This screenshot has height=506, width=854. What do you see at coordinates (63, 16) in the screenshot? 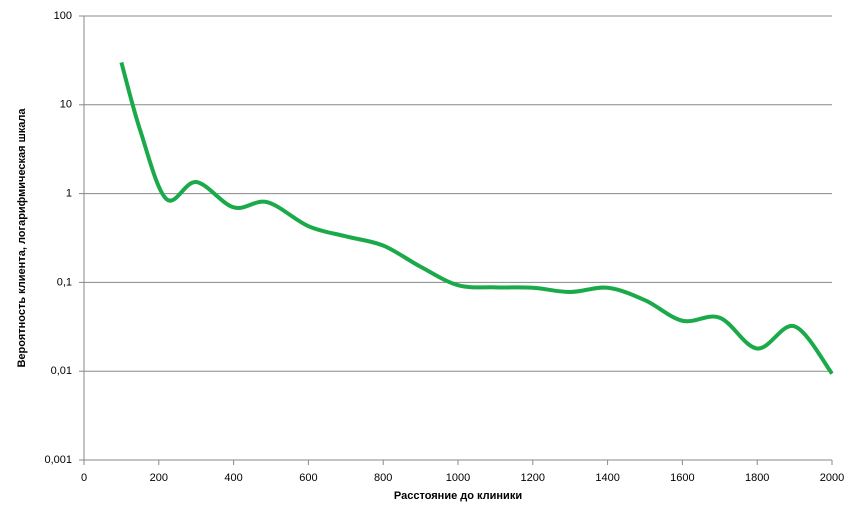
I see `y-tick-label: 100` at bounding box center [63, 16].